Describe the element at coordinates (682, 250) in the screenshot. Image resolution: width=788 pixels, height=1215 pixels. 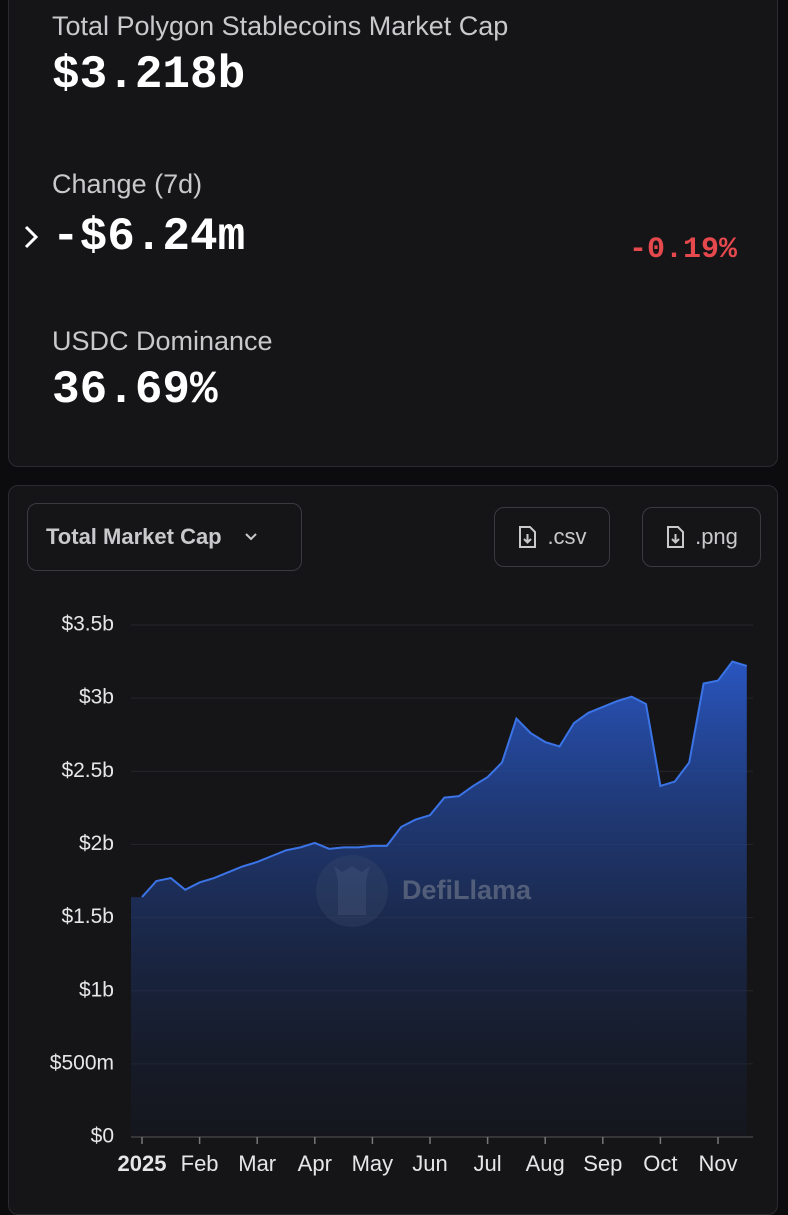
I see `change-percent: -0.19%` at that location.